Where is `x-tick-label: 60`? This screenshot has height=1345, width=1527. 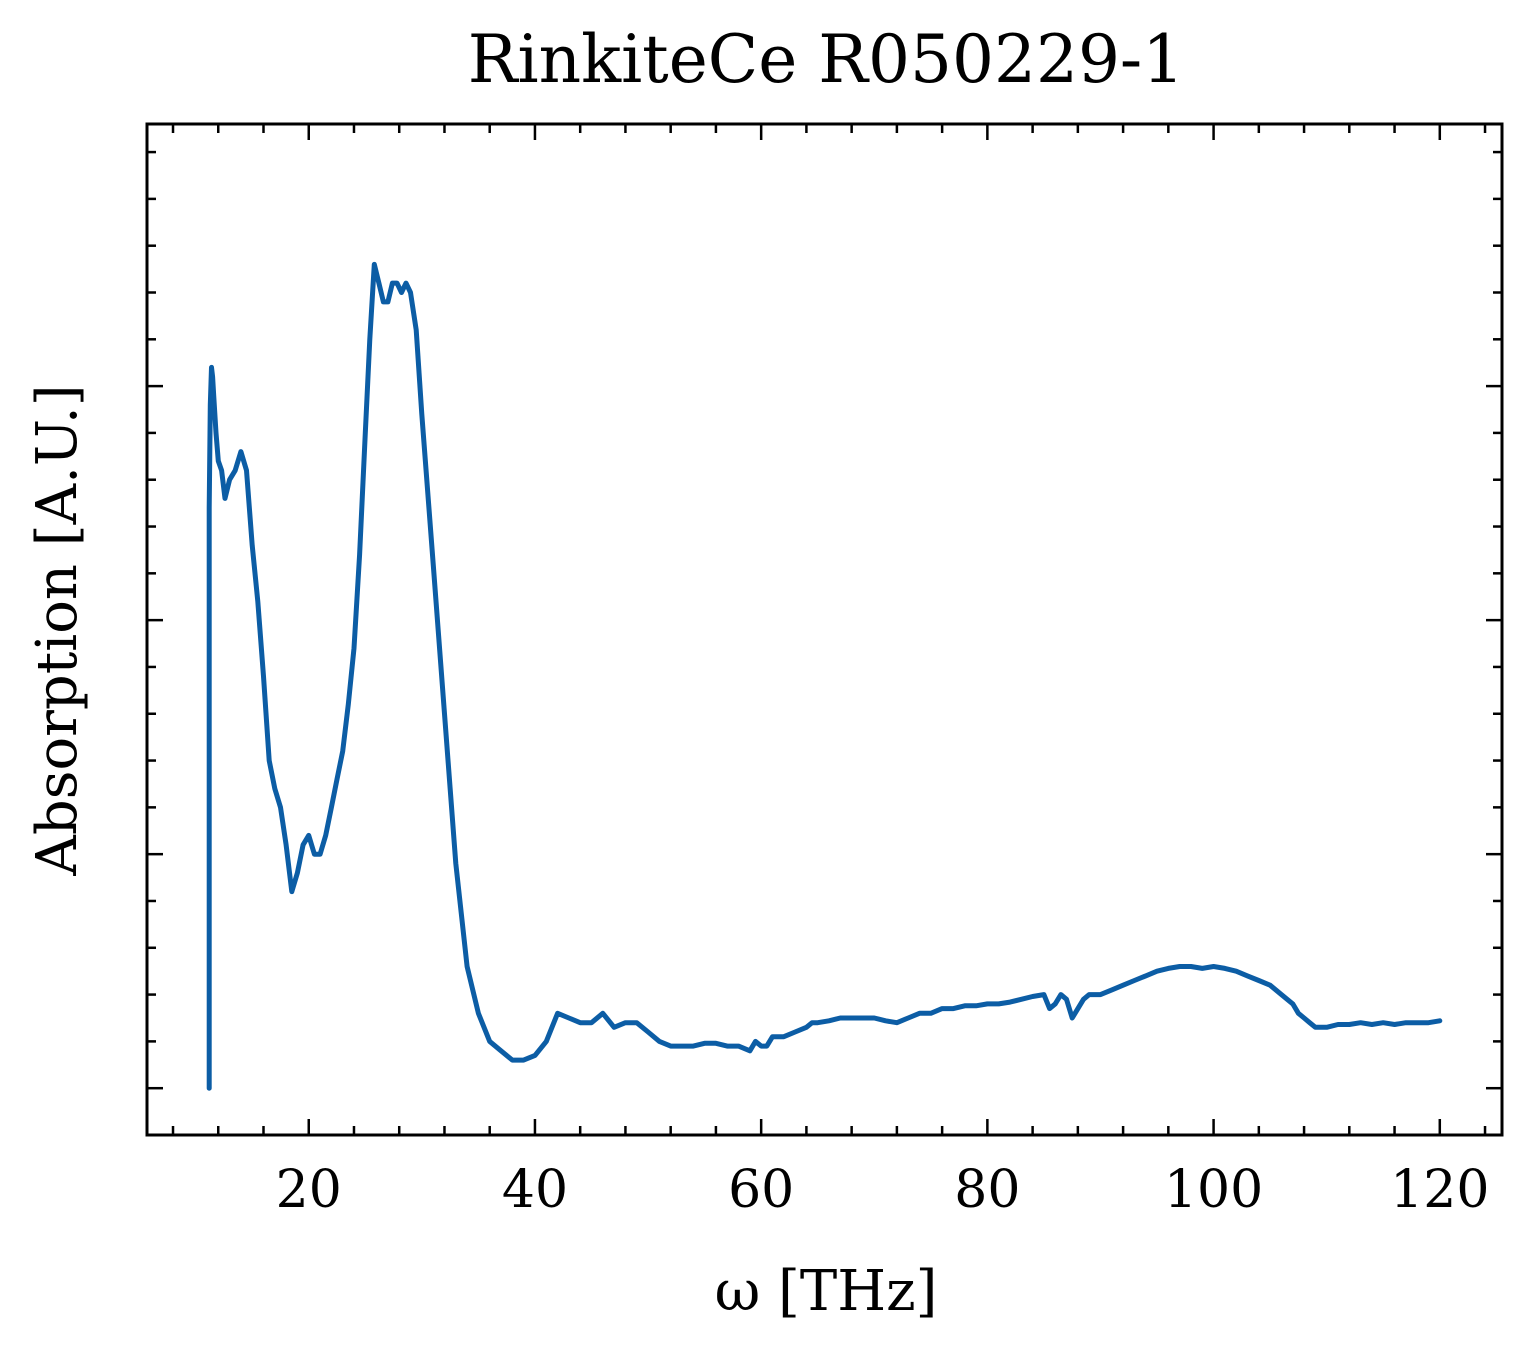 x-tick-label: 60 is located at coordinates (761, 1190).